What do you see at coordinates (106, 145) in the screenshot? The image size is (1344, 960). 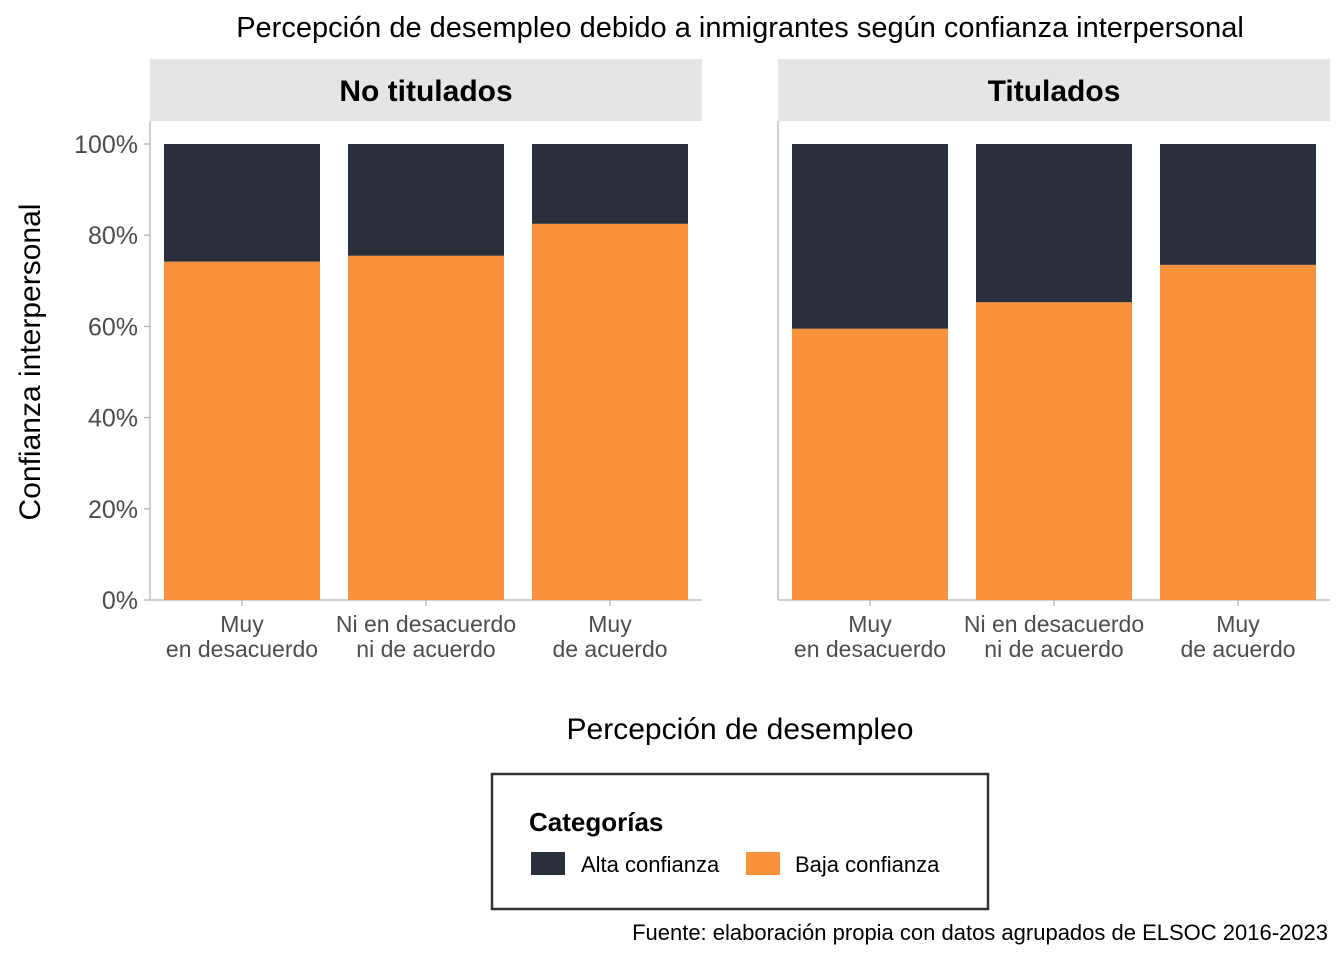 I see `y-tick-label: 100%` at bounding box center [106, 145].